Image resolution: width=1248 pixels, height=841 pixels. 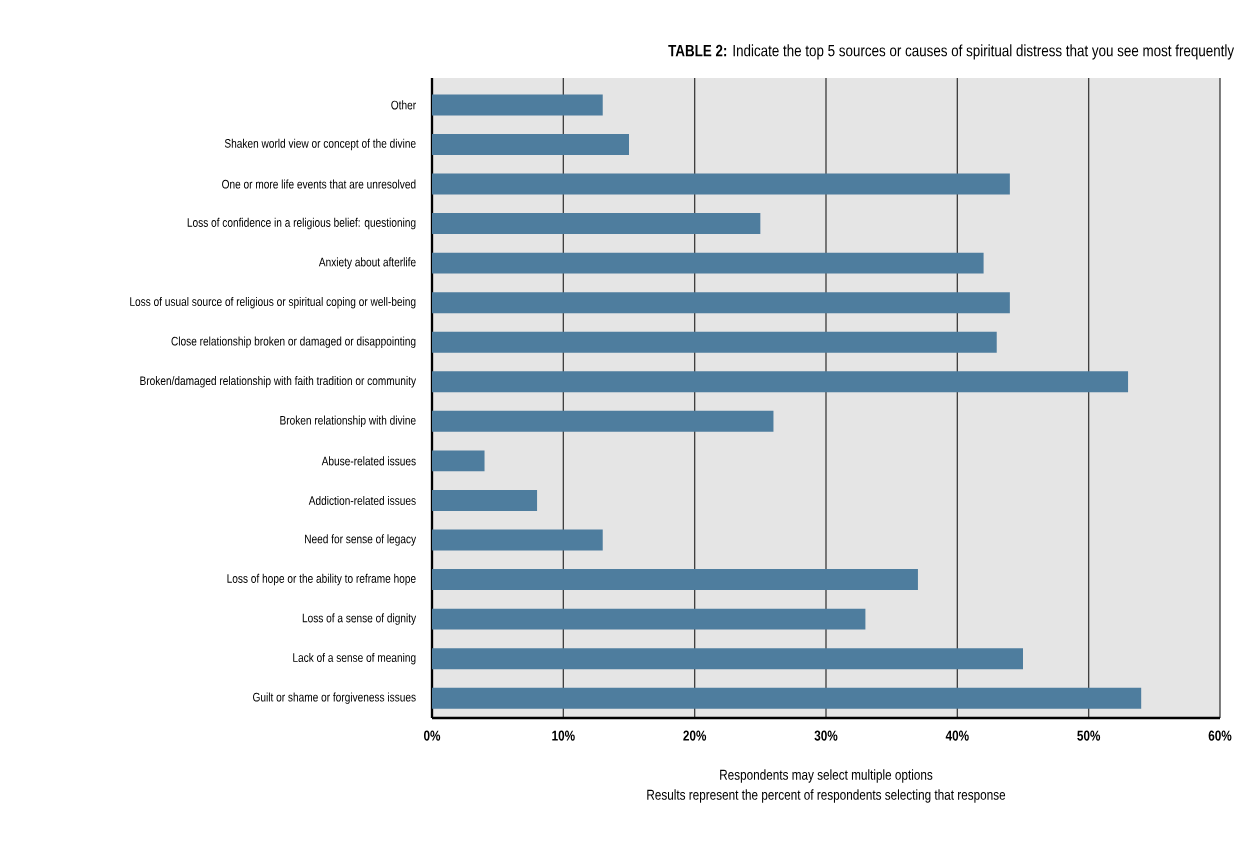 What do you see at coordinates (826, 735) in the screenshot?
I see `x-tick-label: 30%` at bounding box center [826, 735].